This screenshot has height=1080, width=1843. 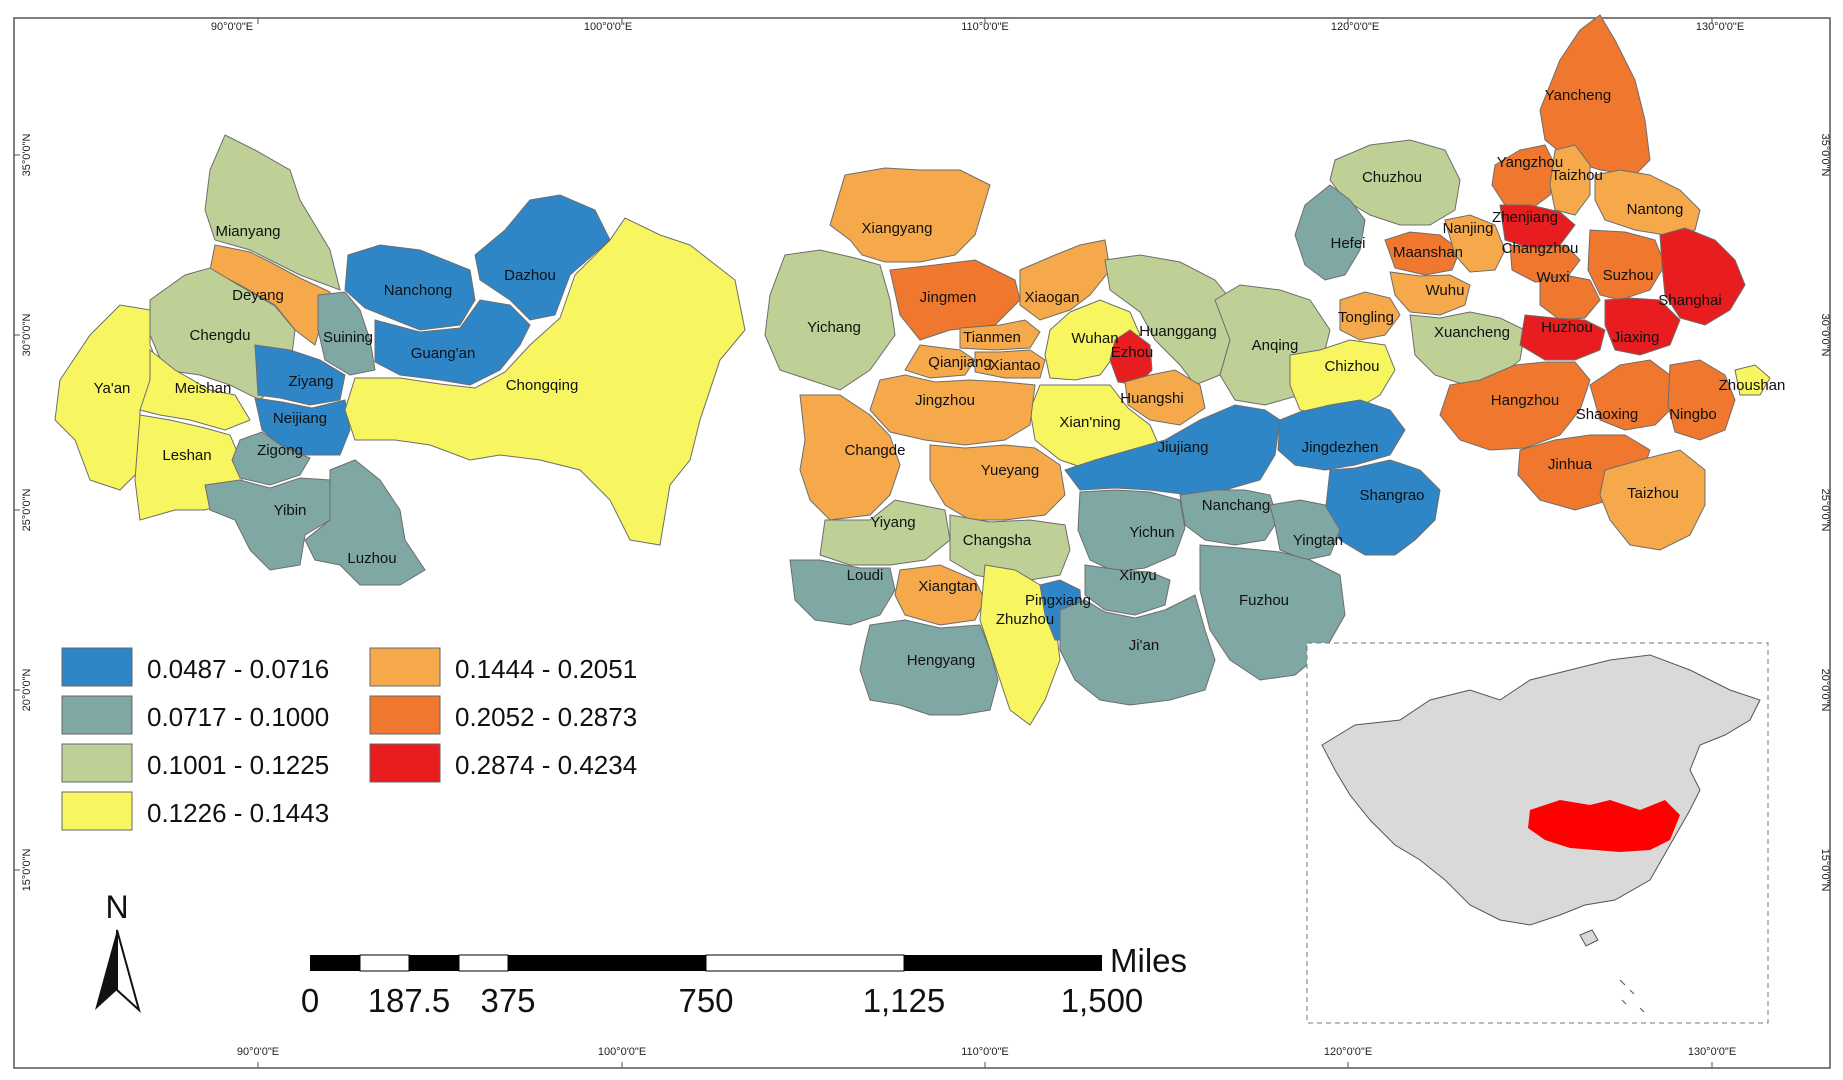 What do you see at coordinates (1647, 202) in the screenshot?
I see `region-nantong` at bounding box center [1647, 202].